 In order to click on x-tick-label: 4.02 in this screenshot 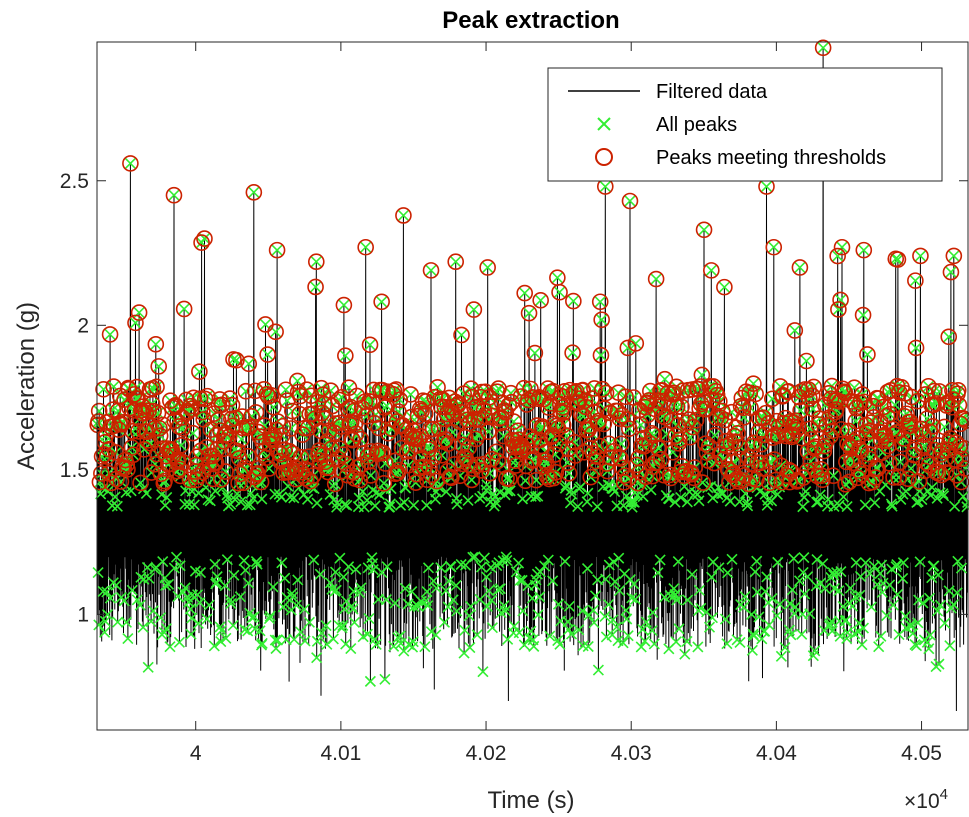, I will do `click(486, 753)`.